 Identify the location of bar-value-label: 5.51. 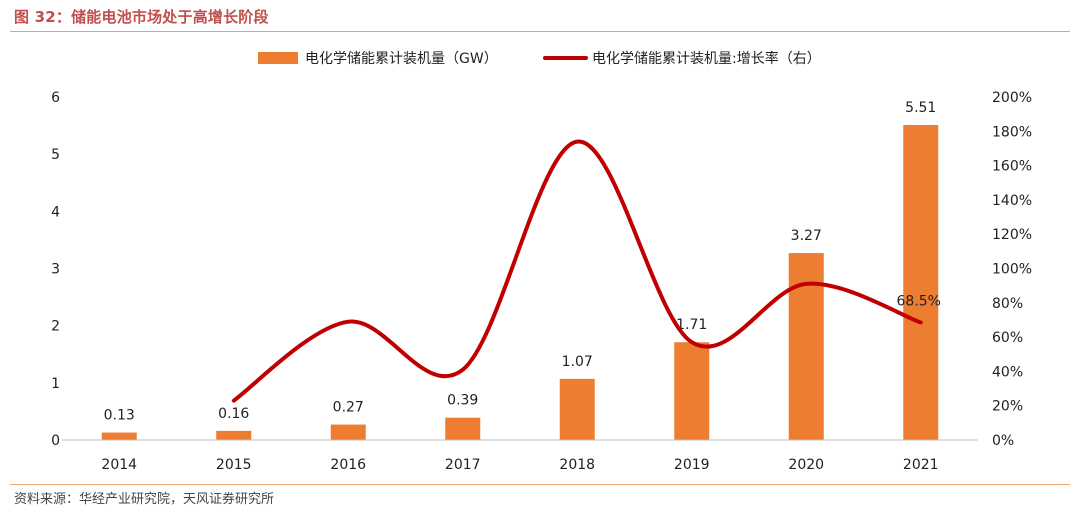
(920, 108).